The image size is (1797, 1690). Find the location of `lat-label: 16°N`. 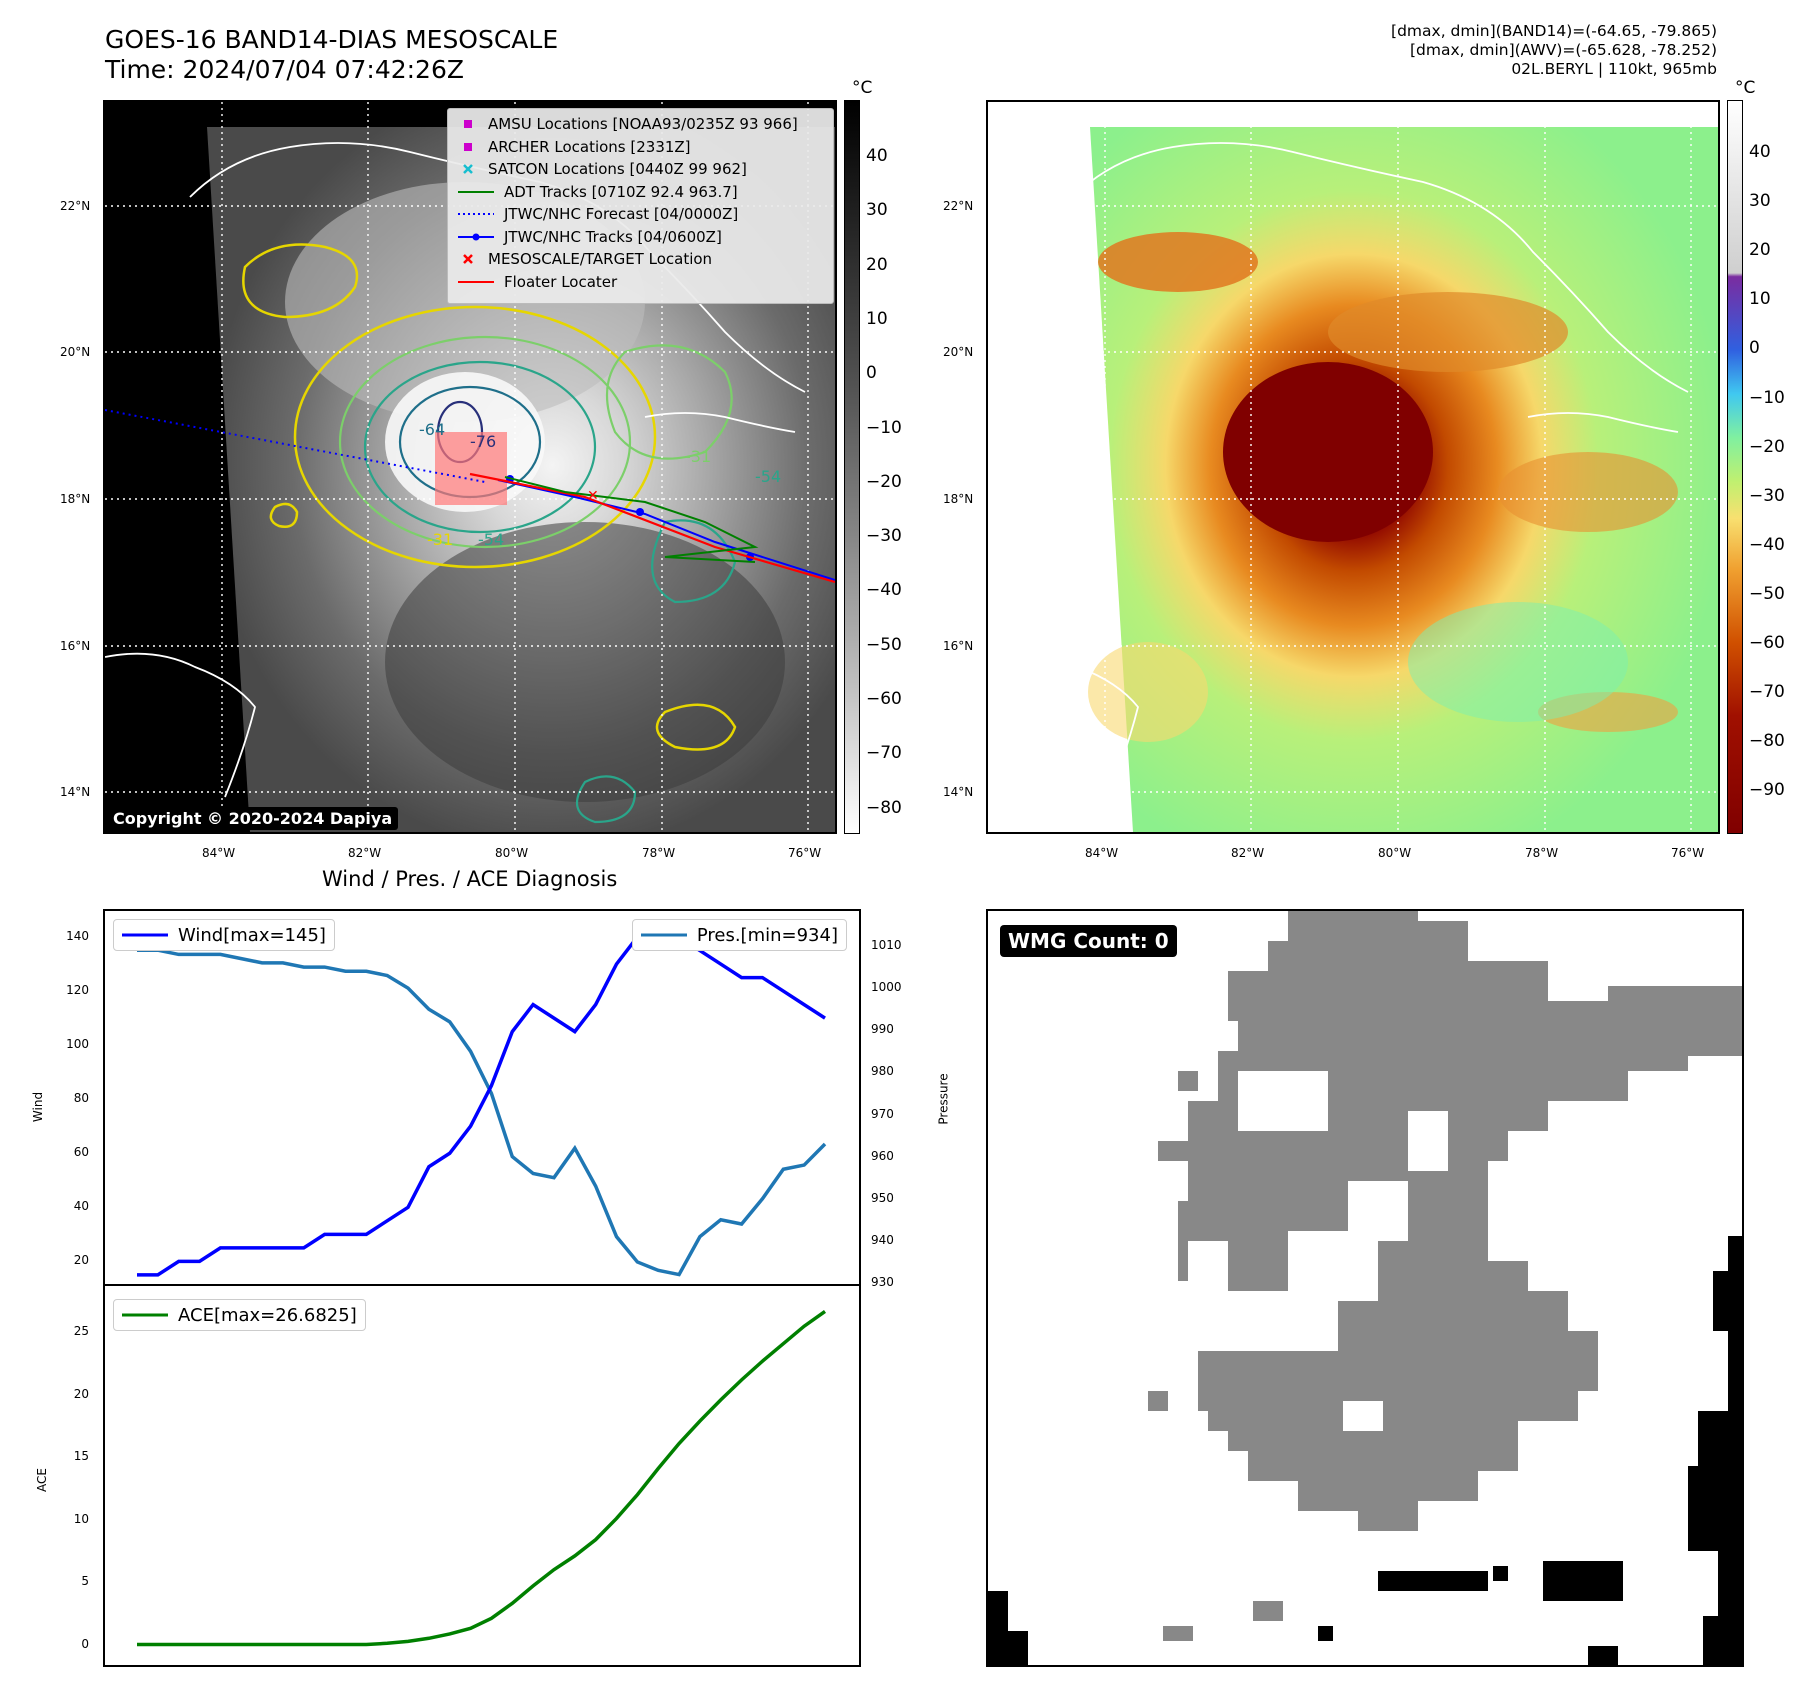

lat-label: 16°N is located at coordinates (958, 646).